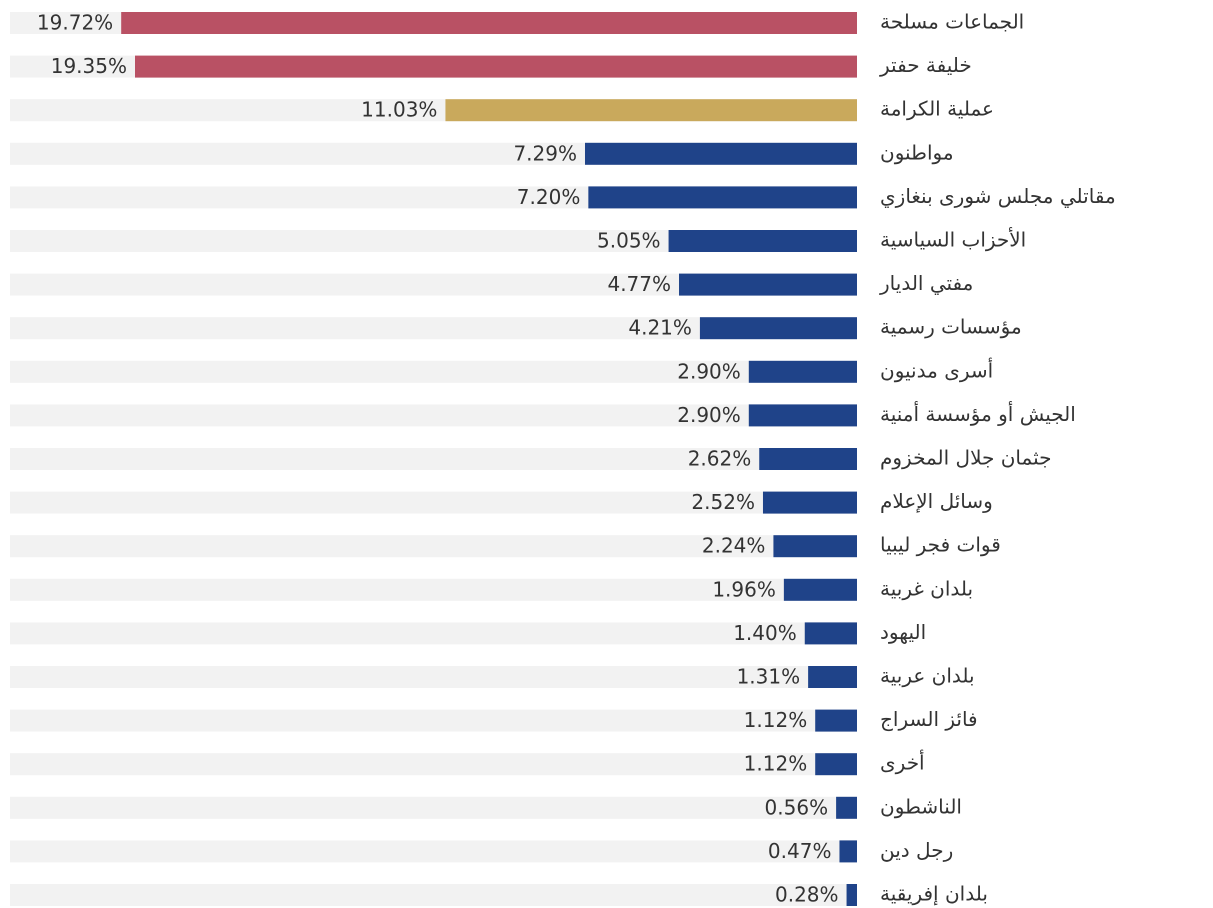  Describe the element at coordinates (744, 589) in the screenshot. I see `value-label: 1.96%` at that location.